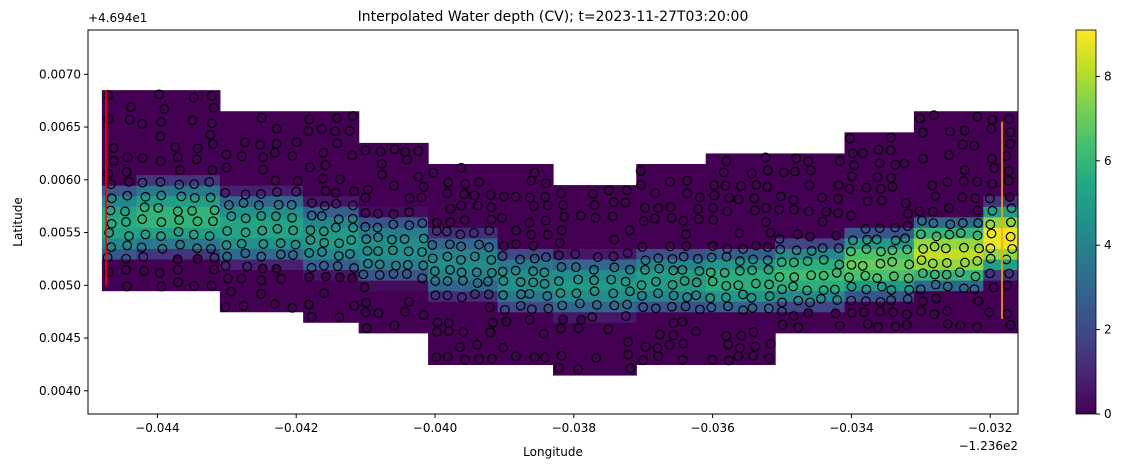 The height and width of the screenshot is (468, 1124). What do you see at coordinates (988, 446) in the screenshot?
I see `x-offset-label: −1.236e2` at bounding box center [988, 446].